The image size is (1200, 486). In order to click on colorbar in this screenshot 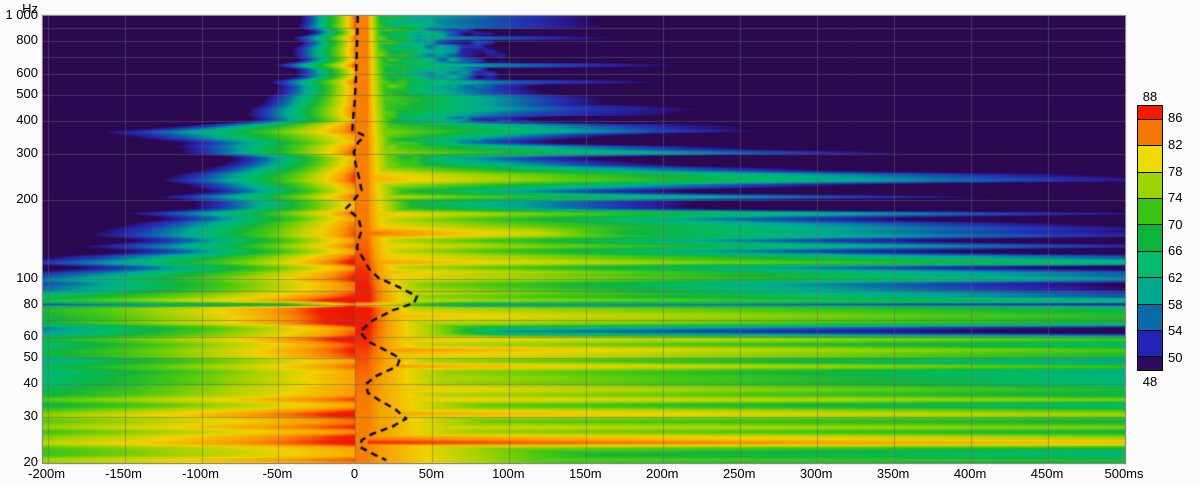, I will do `click(1150, 238)`.